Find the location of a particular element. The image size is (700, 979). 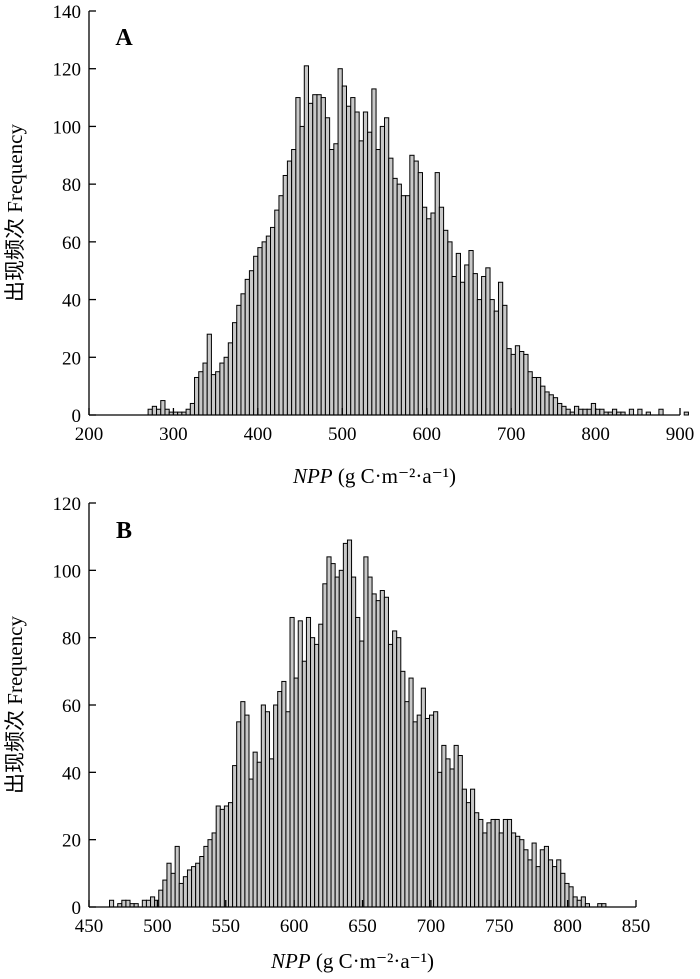

y-tick-label: 20 is located at coordinates (71, 358).